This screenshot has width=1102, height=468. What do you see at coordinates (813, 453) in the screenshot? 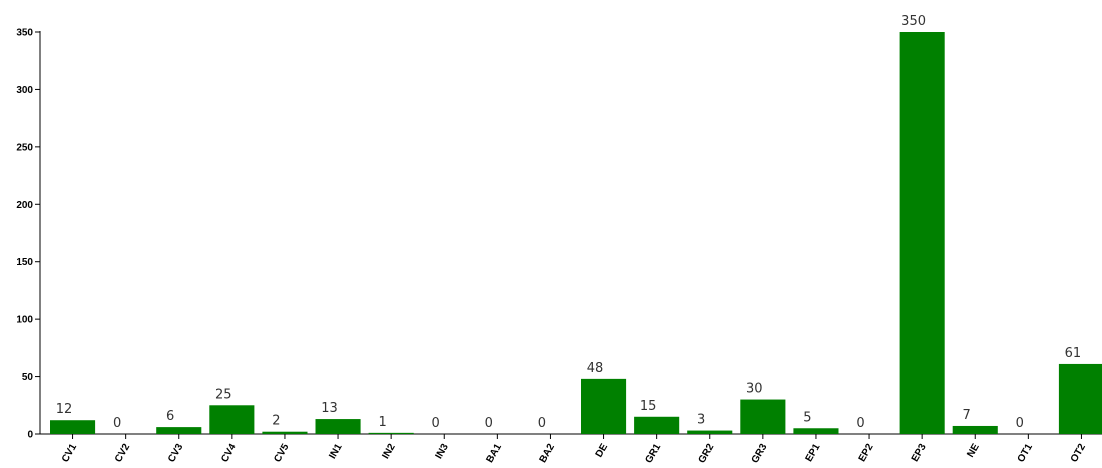
I see `x-tick-label: EP1` at bounding box center [813, 453].